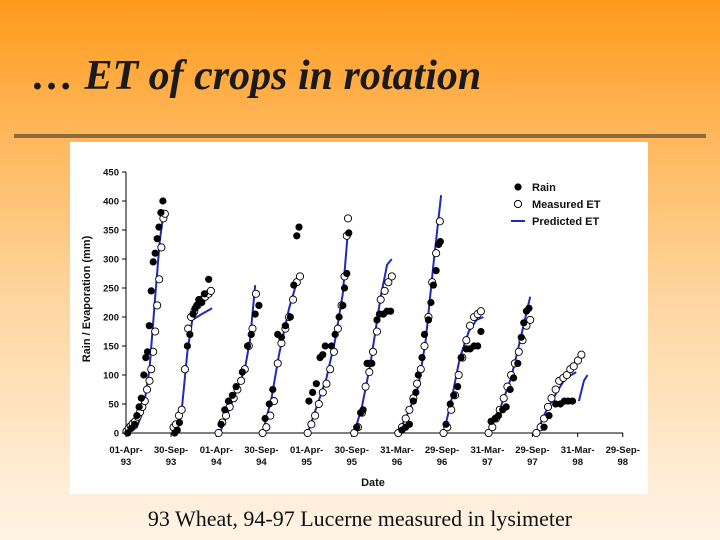 The width and height of the screenshot is (720, 540). Describe the element at coordinates (397, 462) in the screenshot. I see `x-tick-label: 96` at that location.